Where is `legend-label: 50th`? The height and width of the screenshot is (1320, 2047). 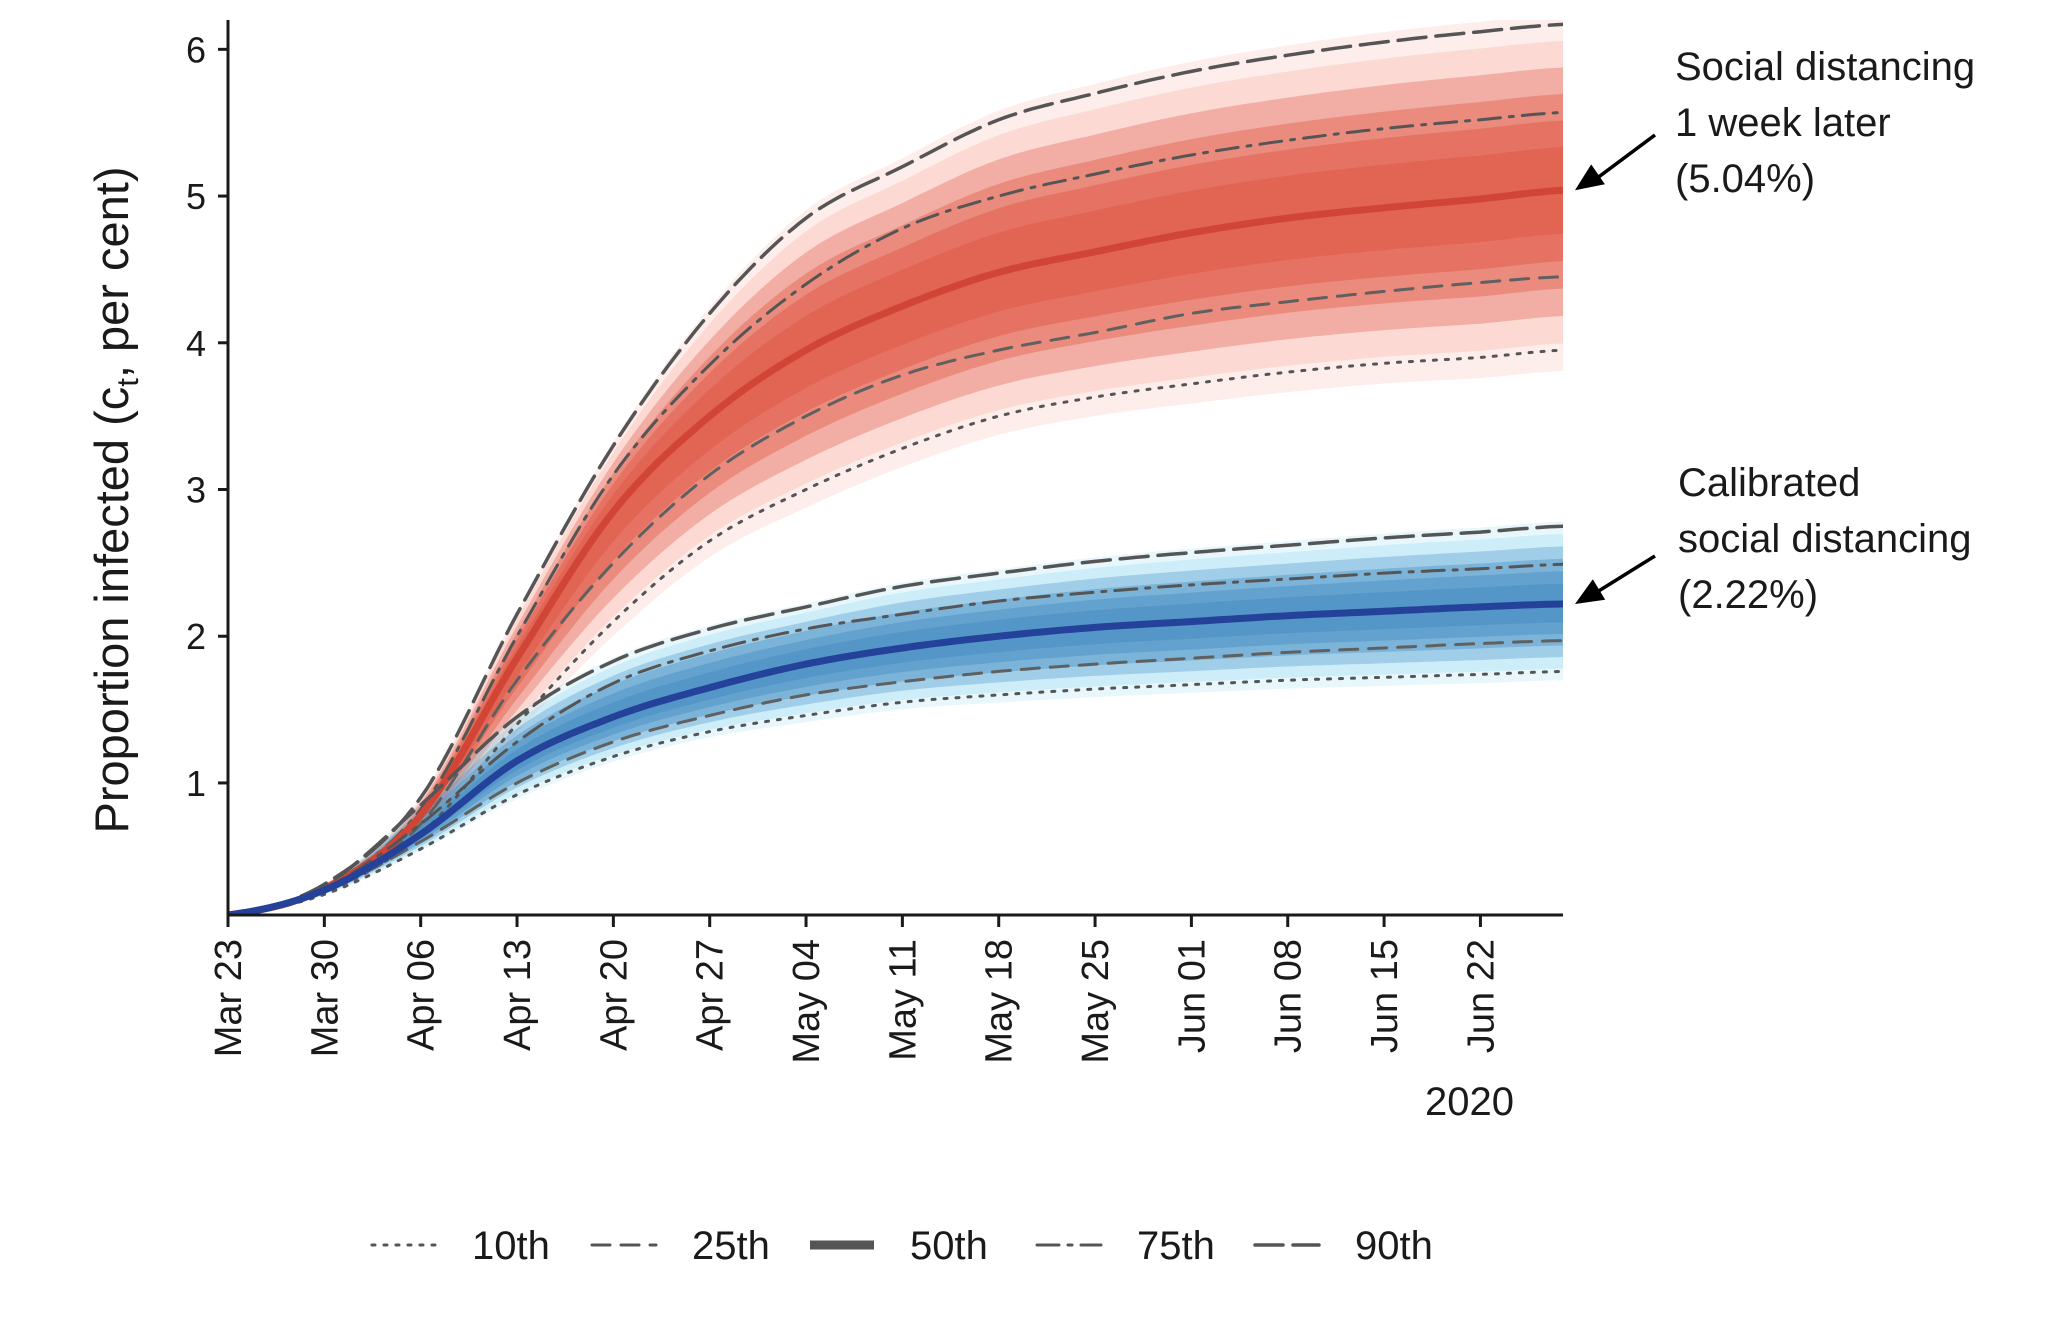
legend-label: 50th is located at coordinates (949, 1246).